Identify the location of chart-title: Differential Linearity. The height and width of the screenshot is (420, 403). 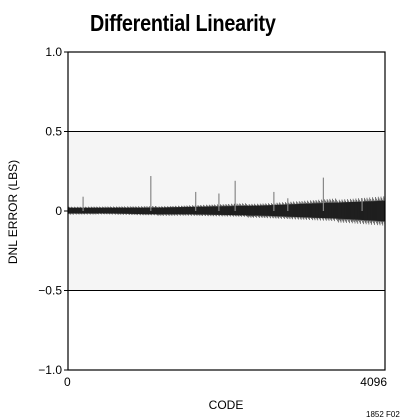
(183, 23).